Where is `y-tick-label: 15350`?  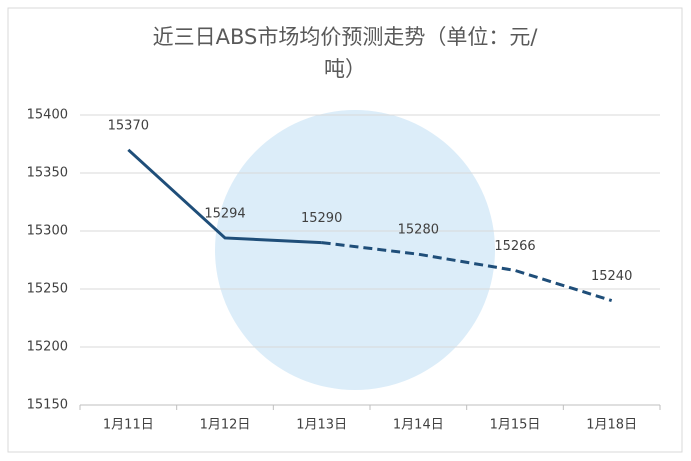 y-tick-label: 15350 is located at coordinates (47, 173).